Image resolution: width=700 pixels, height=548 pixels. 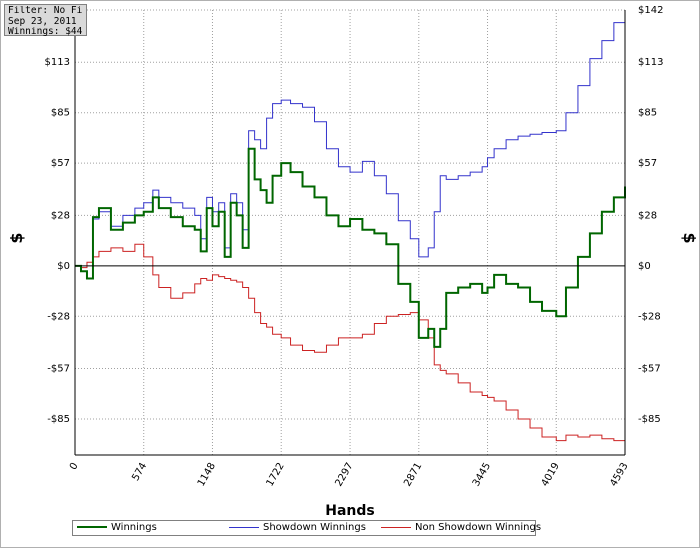 What do you see at coordinates (74, 466) in the screenshot?
I see `x-tick-label: 0` at bounding box center [74, 466].